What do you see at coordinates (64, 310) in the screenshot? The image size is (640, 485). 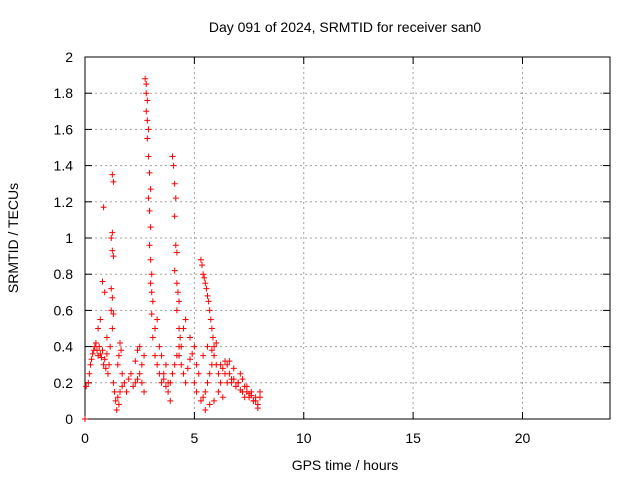 I see `y-tick-label: 0.6` at bounding box center [64, 310].